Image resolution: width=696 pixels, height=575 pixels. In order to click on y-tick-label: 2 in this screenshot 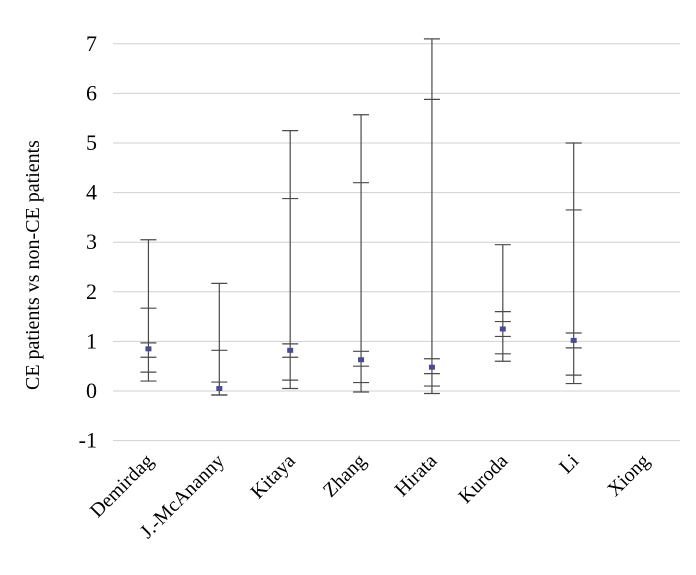, I will do `click(91, 291)`.